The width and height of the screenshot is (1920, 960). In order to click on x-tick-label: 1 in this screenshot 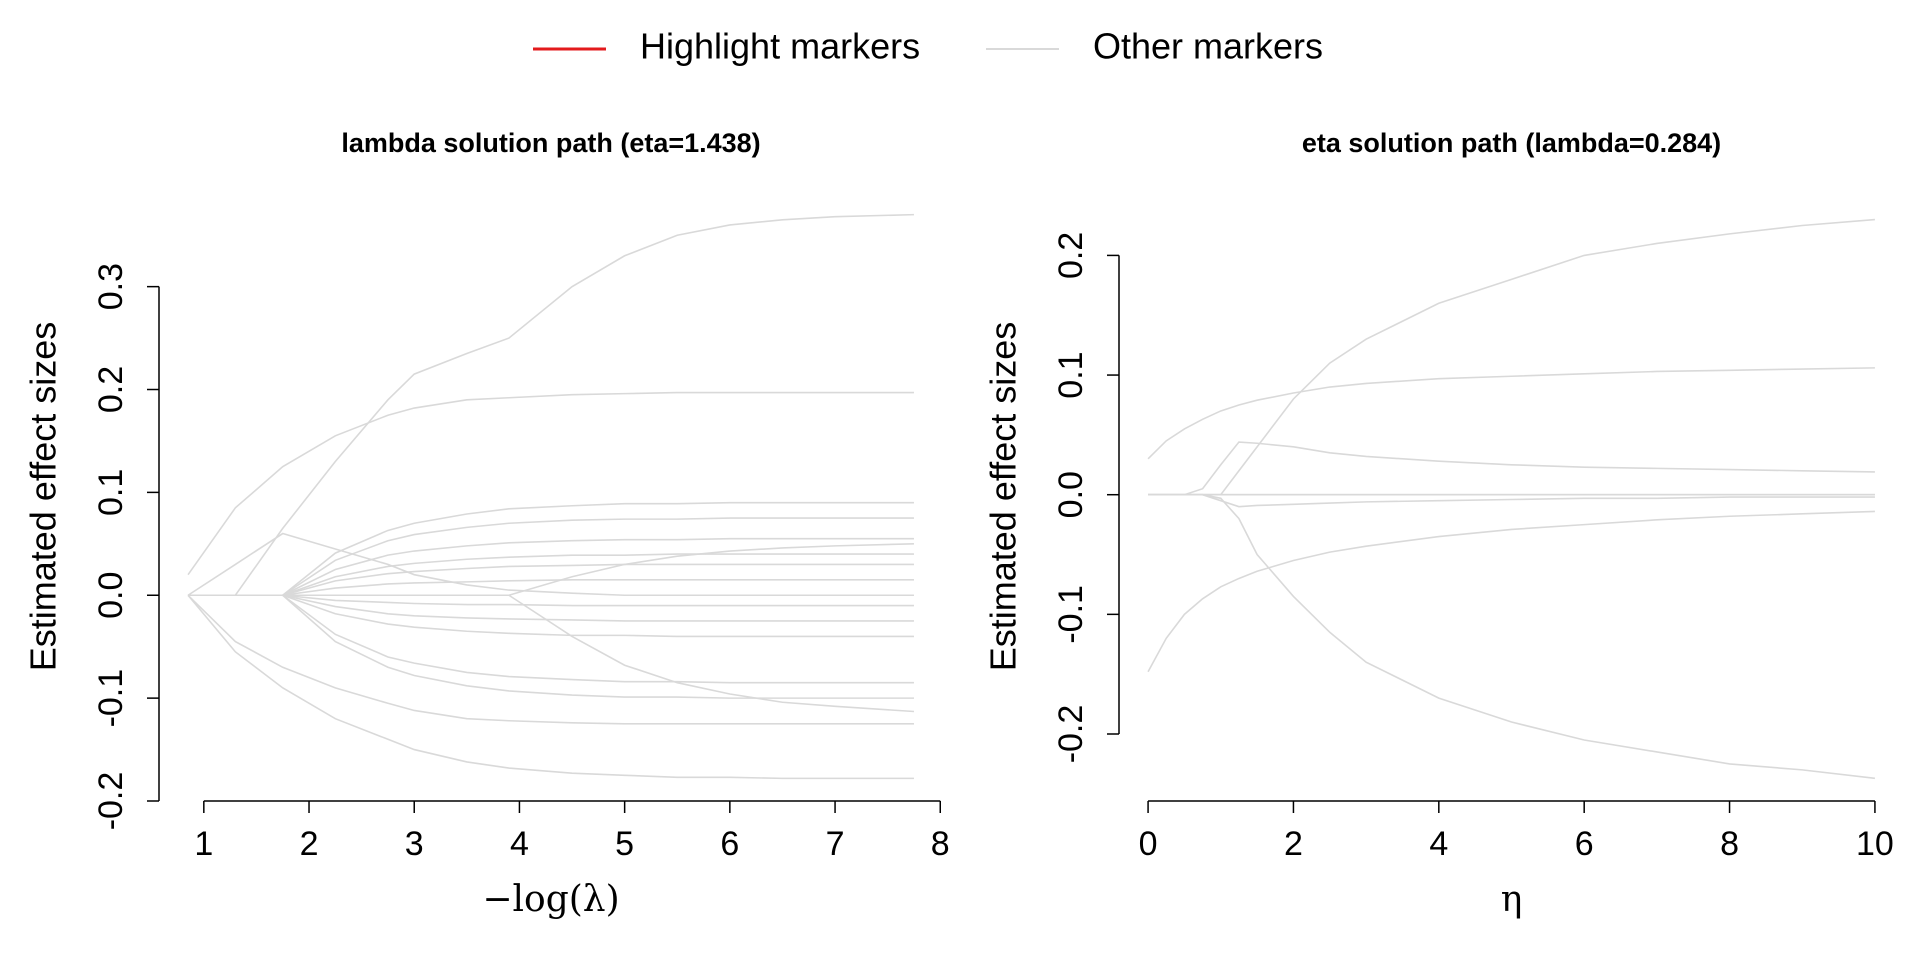, I will do `click(203, 844)`.